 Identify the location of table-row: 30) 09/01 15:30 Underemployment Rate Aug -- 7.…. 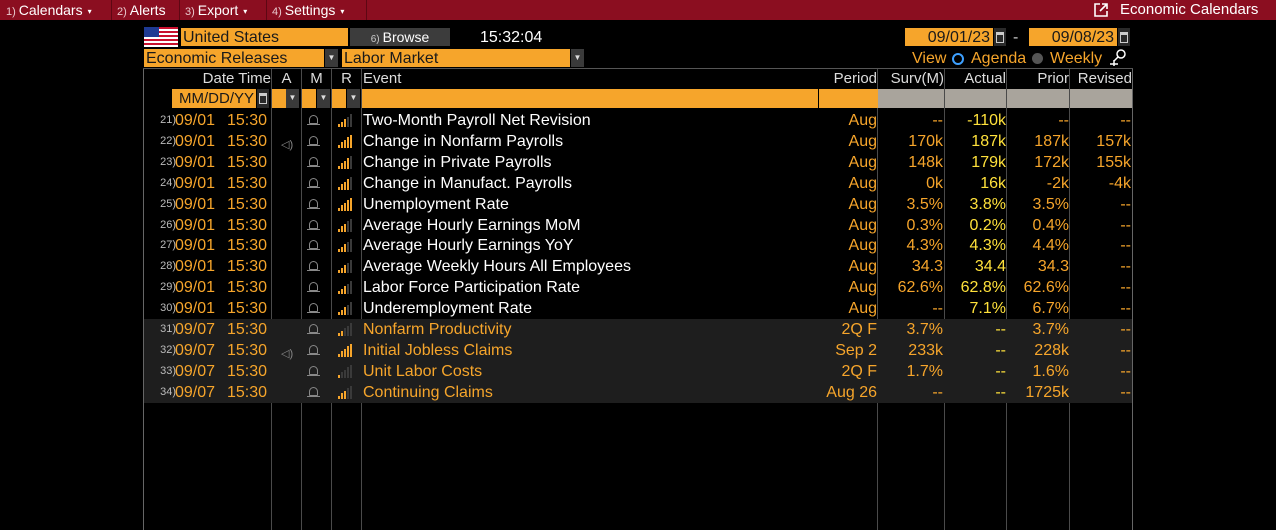
(638, 308).